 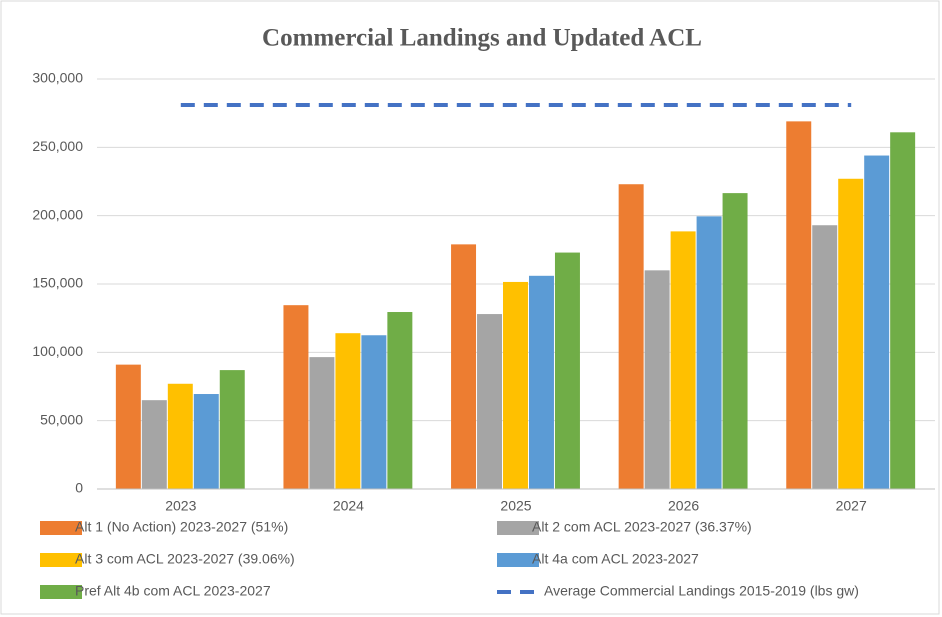 What do you see at coordinates (348, 506) in the screenshot?
I see `x-tick-label: 2024` at bounding box center [348, 506].